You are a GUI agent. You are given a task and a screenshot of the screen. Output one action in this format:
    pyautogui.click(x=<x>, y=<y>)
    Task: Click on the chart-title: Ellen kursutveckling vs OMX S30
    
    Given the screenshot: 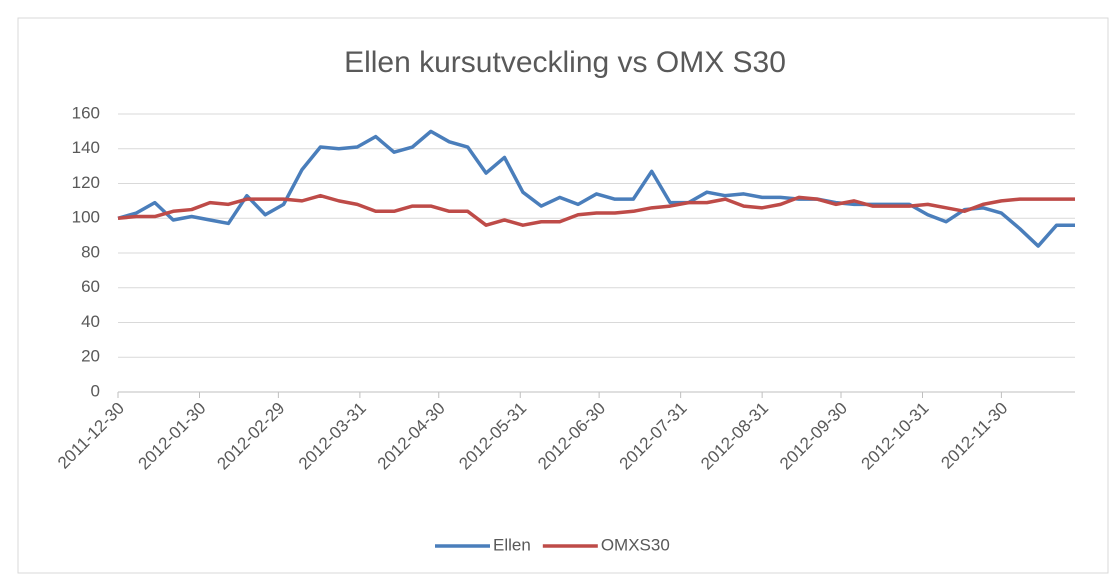 What is the action you would take?
    pyautogui.click(x=565, y=62)
    